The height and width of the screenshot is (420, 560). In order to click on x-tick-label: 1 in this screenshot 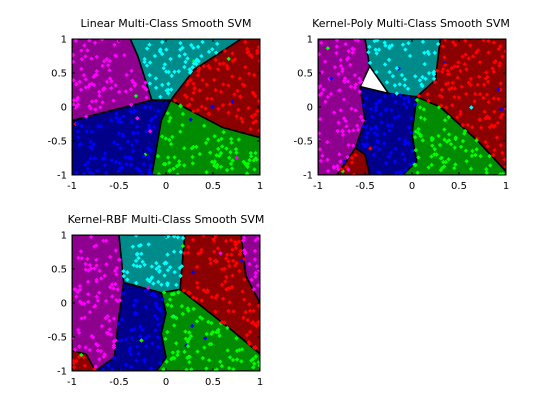, I will do `click(260, 186)`.